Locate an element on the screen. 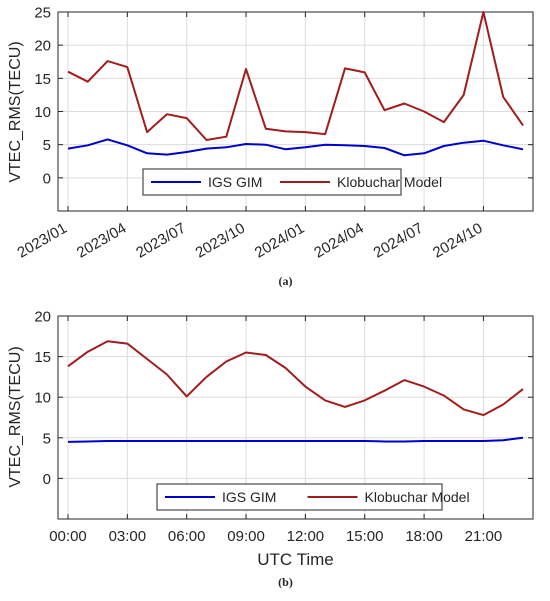 This screenshot has height=601, width=550. panel-caption: (b) is located at coordinates (285, 582).